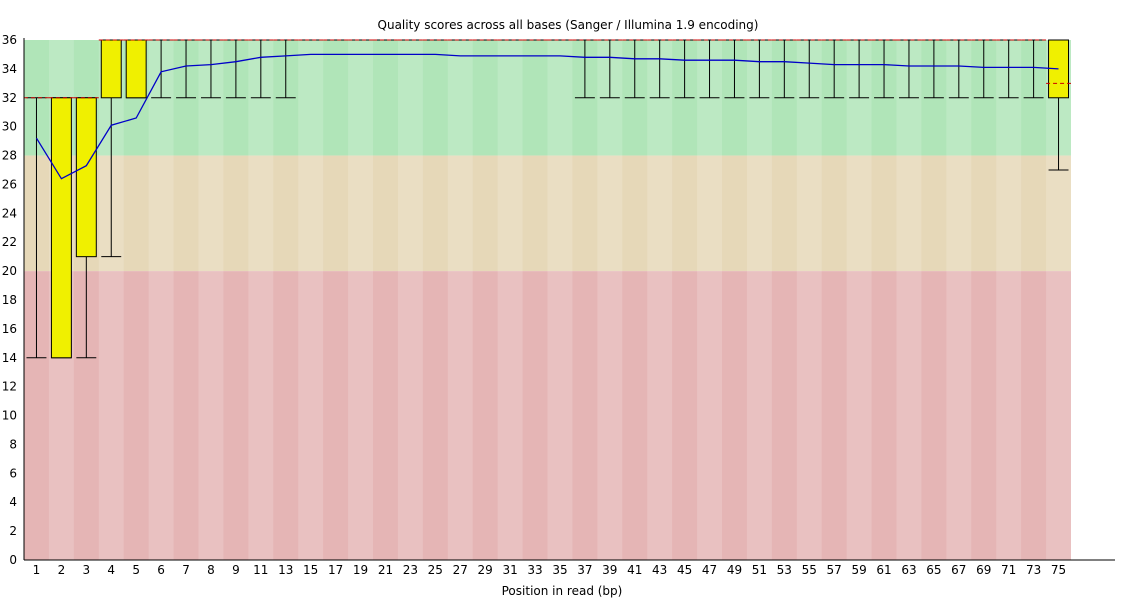 The height and width of the screenshot is (600, 1125). I want to click on x-tick-label: 35, so click(559, 570).